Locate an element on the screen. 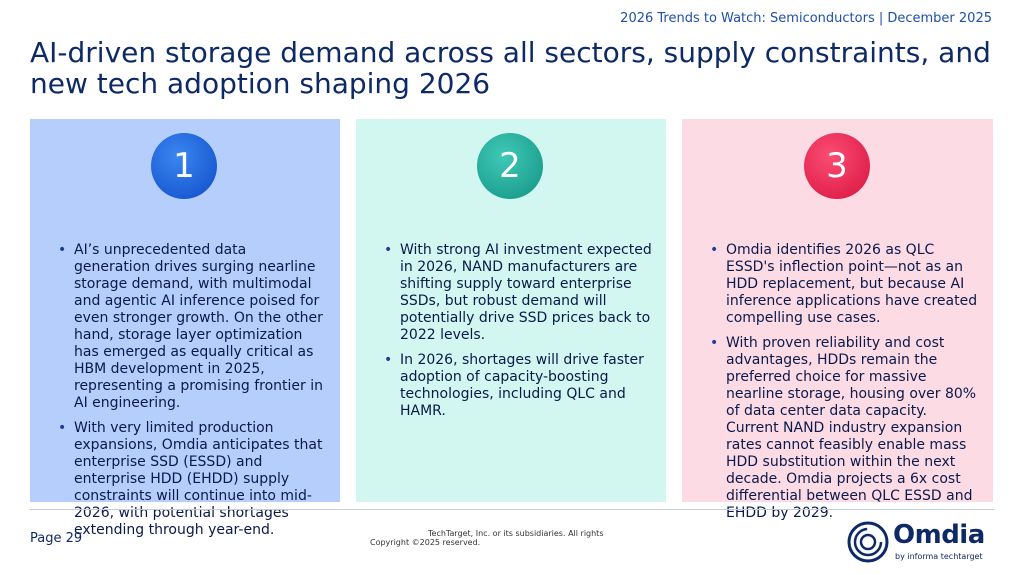 This screenshot has width=1024, height=575. omdia-logo: Omdia by informa techtarget is located at coordinates (921, 543).